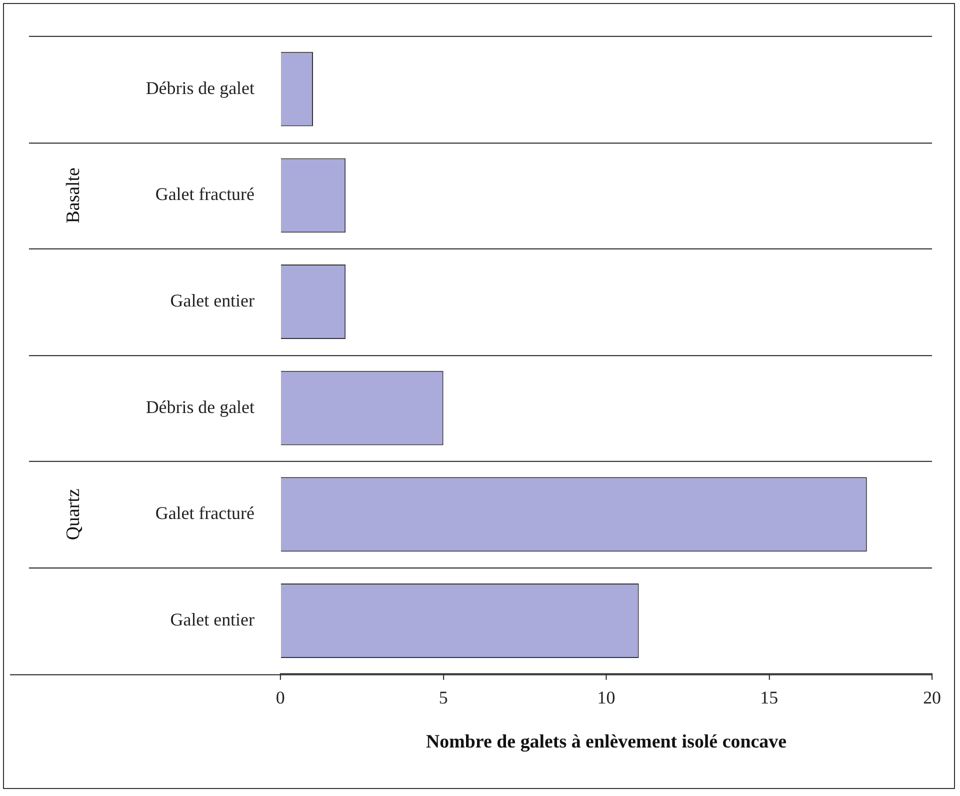 This screenshot has height=796, width=960. Describe the element at coordinates (769, 697) in the screenshot. I see `x-tick-label: 15` at that location.